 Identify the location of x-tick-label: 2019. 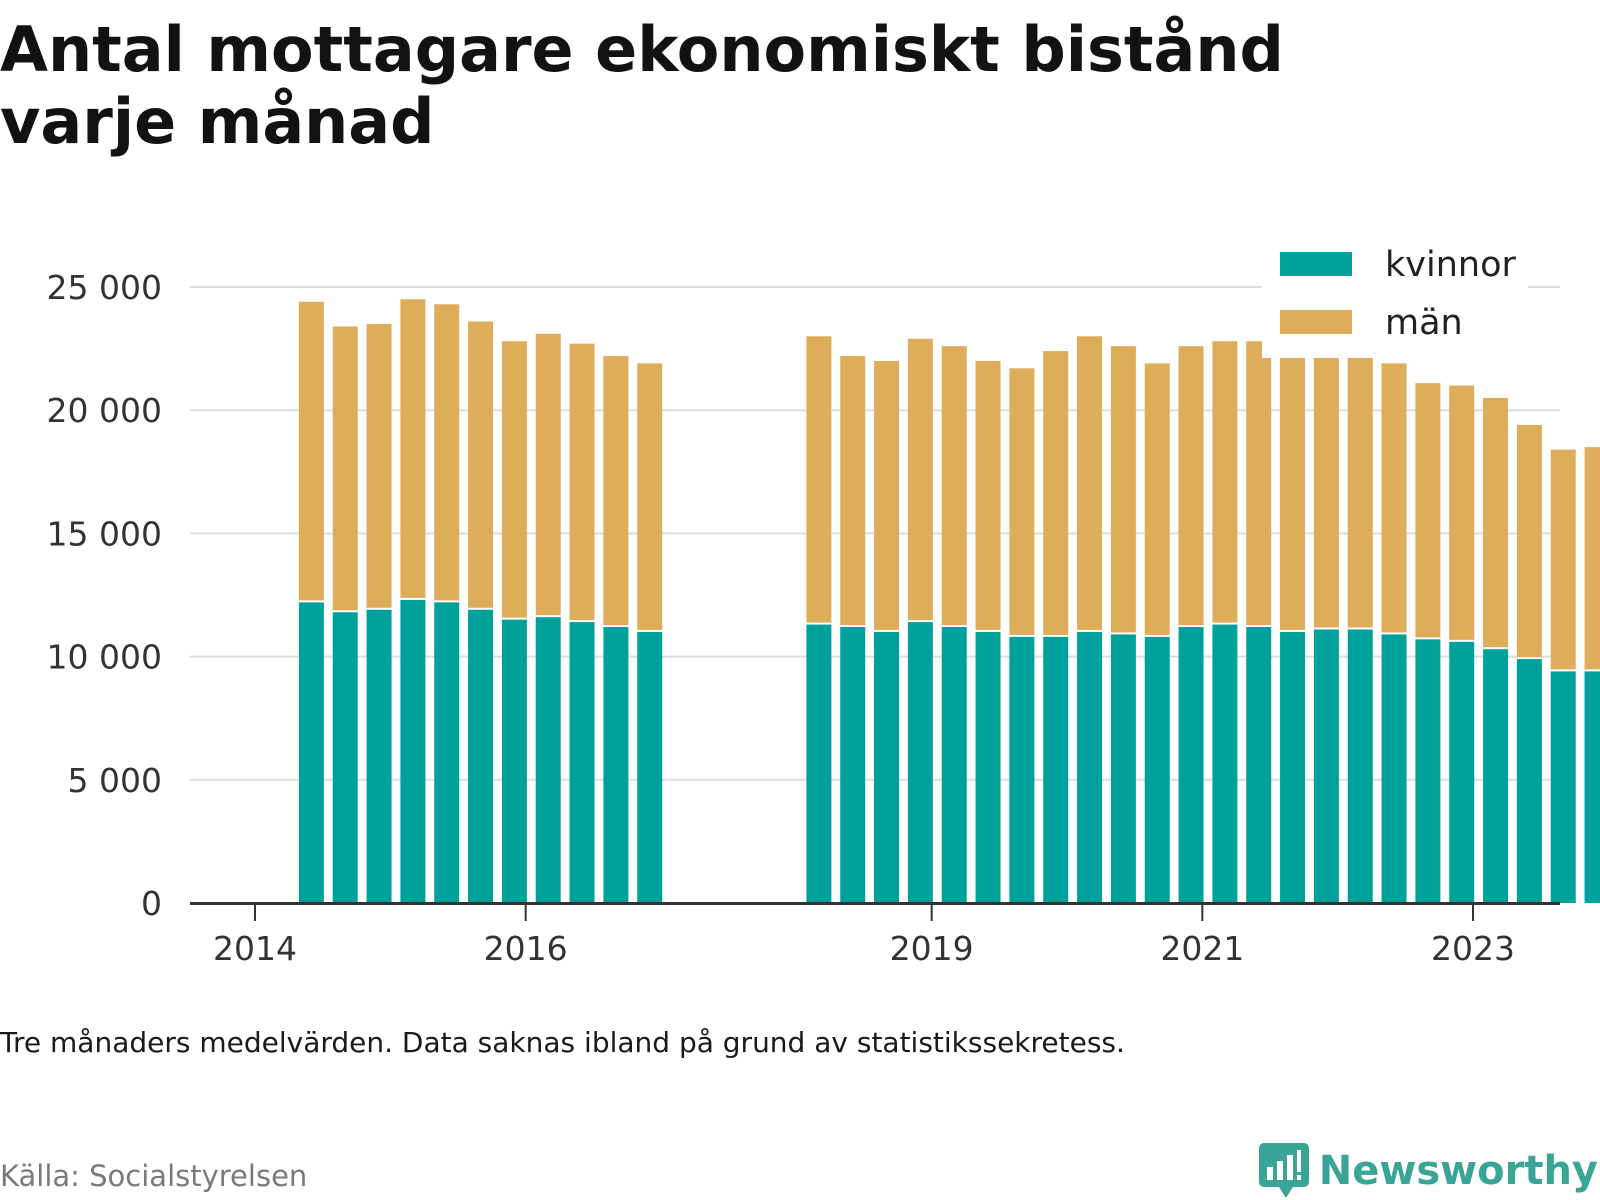
(932, 948).